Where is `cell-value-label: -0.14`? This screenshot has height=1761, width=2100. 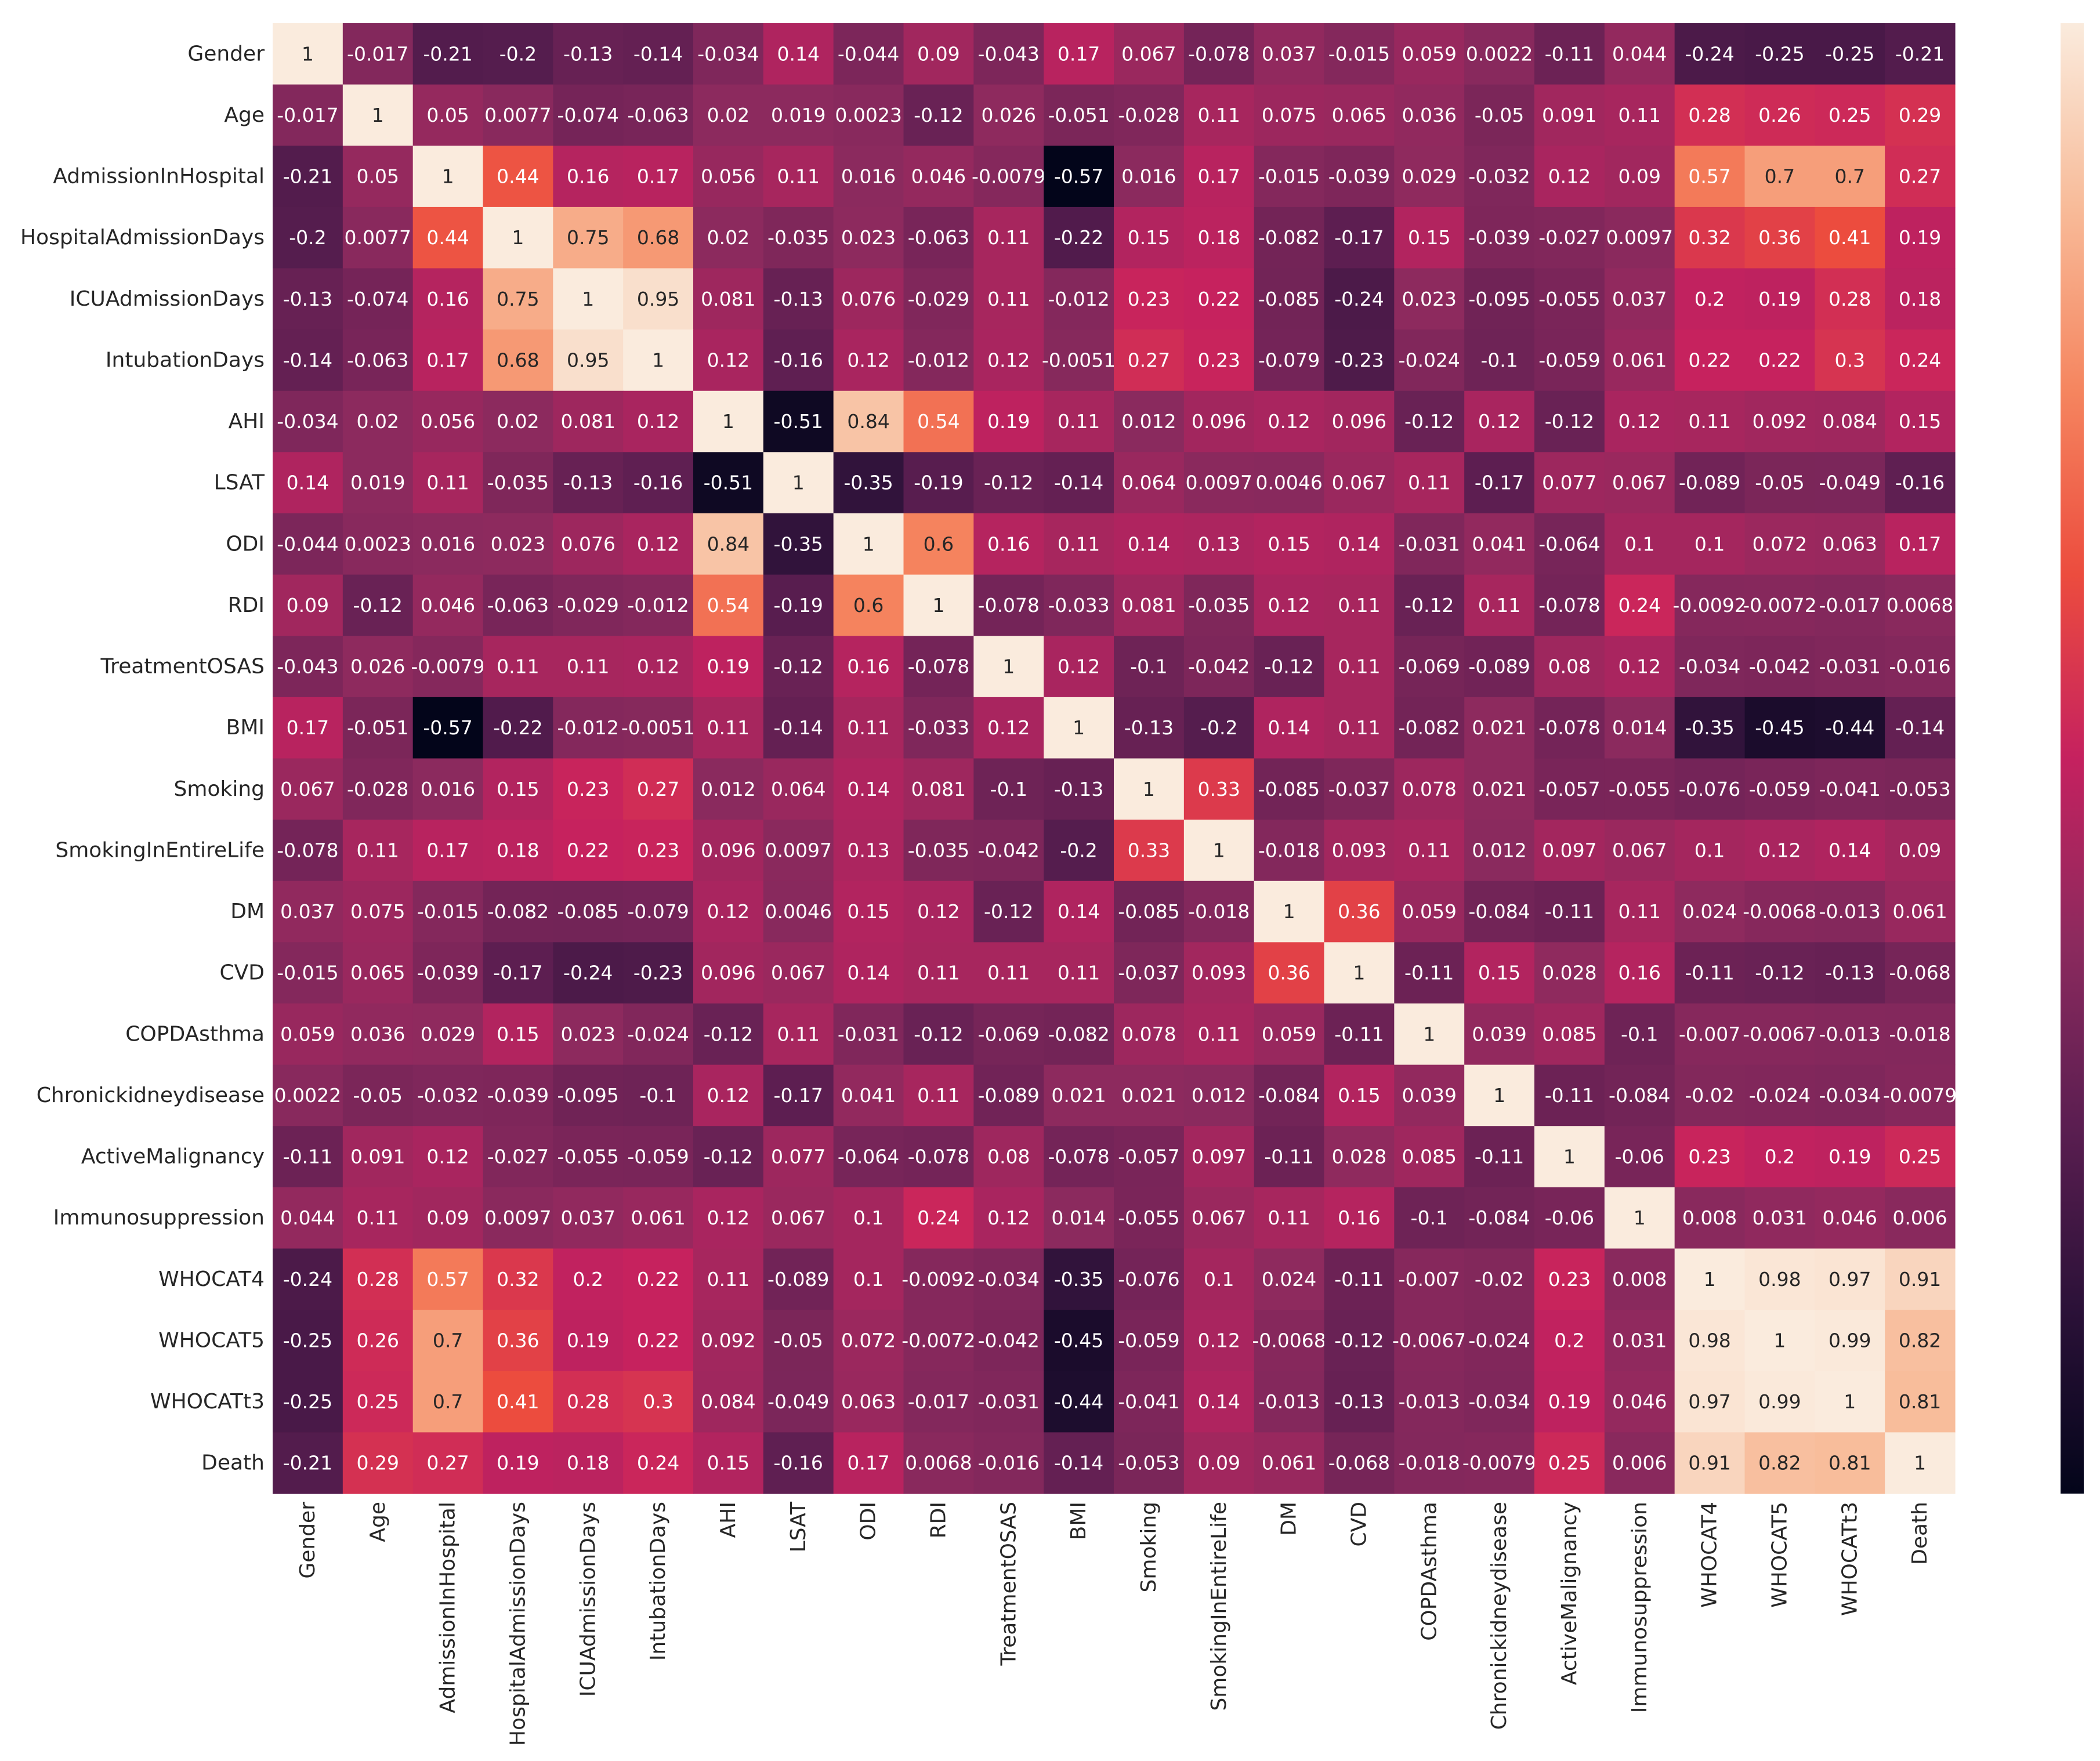 cell-value-label: -0.14 is located at coordinates (307, 360).